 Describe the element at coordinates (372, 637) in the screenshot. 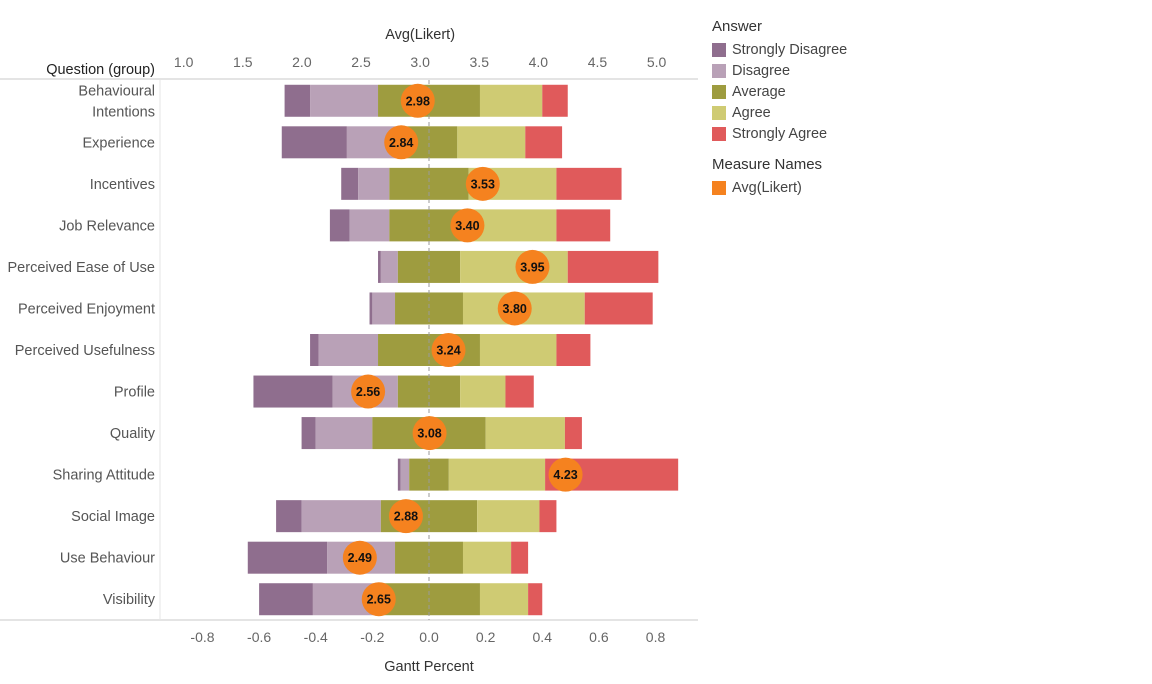

I see `bottom-axis-tick-label: -0.2` at that location.